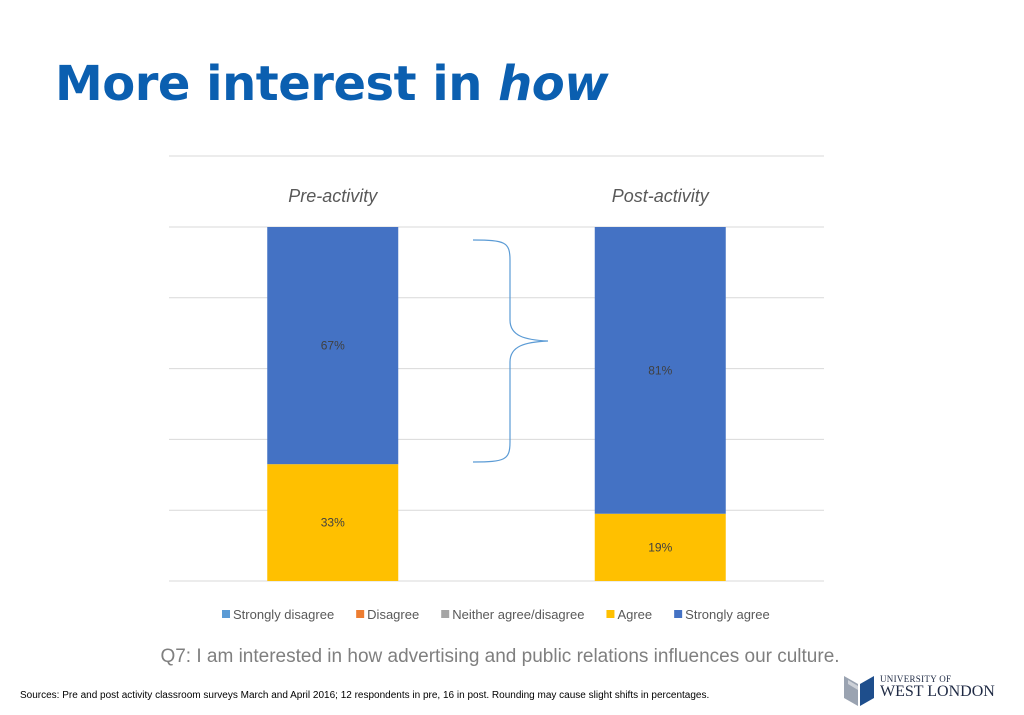 This screenshot has height=715, width=1024. I want to click on legend-label: Agree, so click(634, 614).